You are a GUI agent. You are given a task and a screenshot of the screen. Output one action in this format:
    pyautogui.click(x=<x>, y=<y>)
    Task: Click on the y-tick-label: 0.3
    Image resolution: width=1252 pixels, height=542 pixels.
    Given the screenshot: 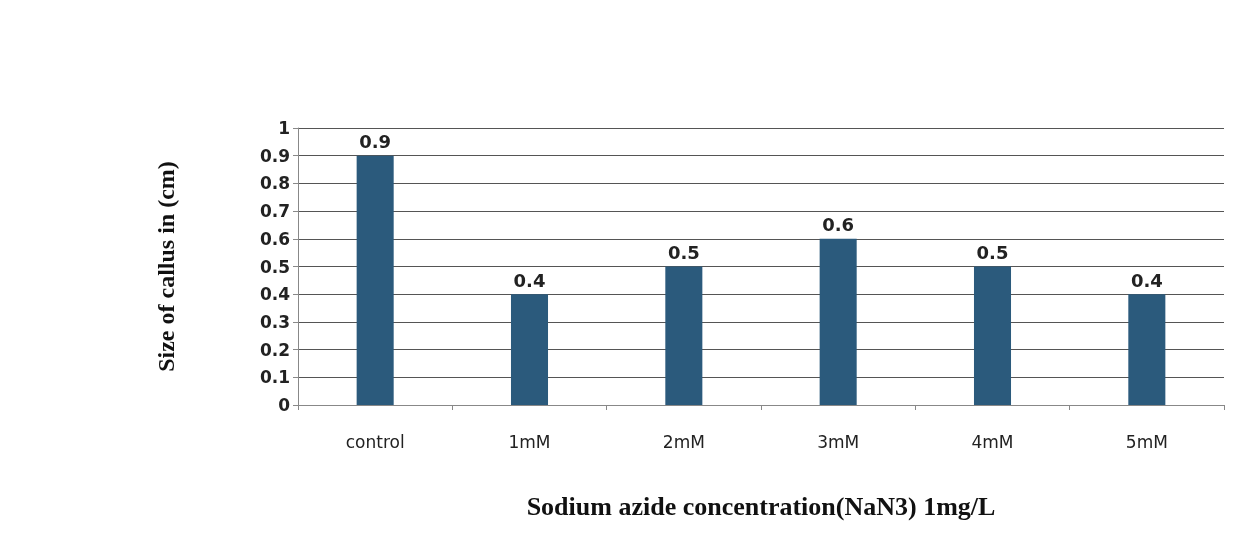 What is the action you would take?
    pyautogui.click(x=274, y=321)
    